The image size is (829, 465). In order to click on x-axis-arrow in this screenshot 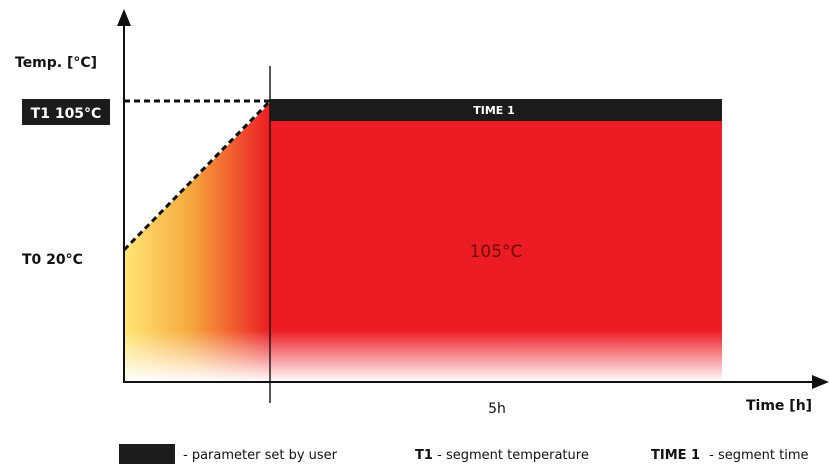, I will do `click(820, 382)`.